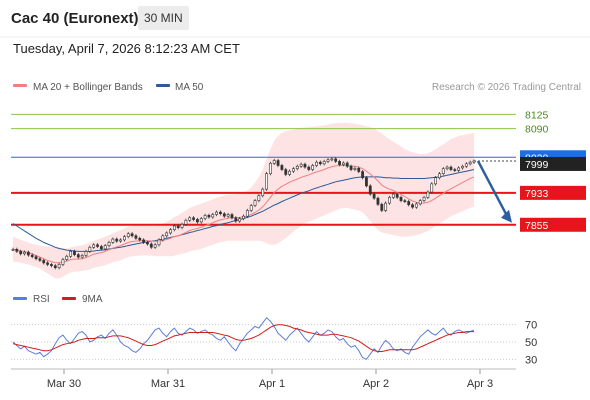 This screenshot has height=400, width=590. What do you see at coordinates (189, 87) in the screenshot?
I see `ma50-legend-label: MA 50` at bounding box center [189, 87].